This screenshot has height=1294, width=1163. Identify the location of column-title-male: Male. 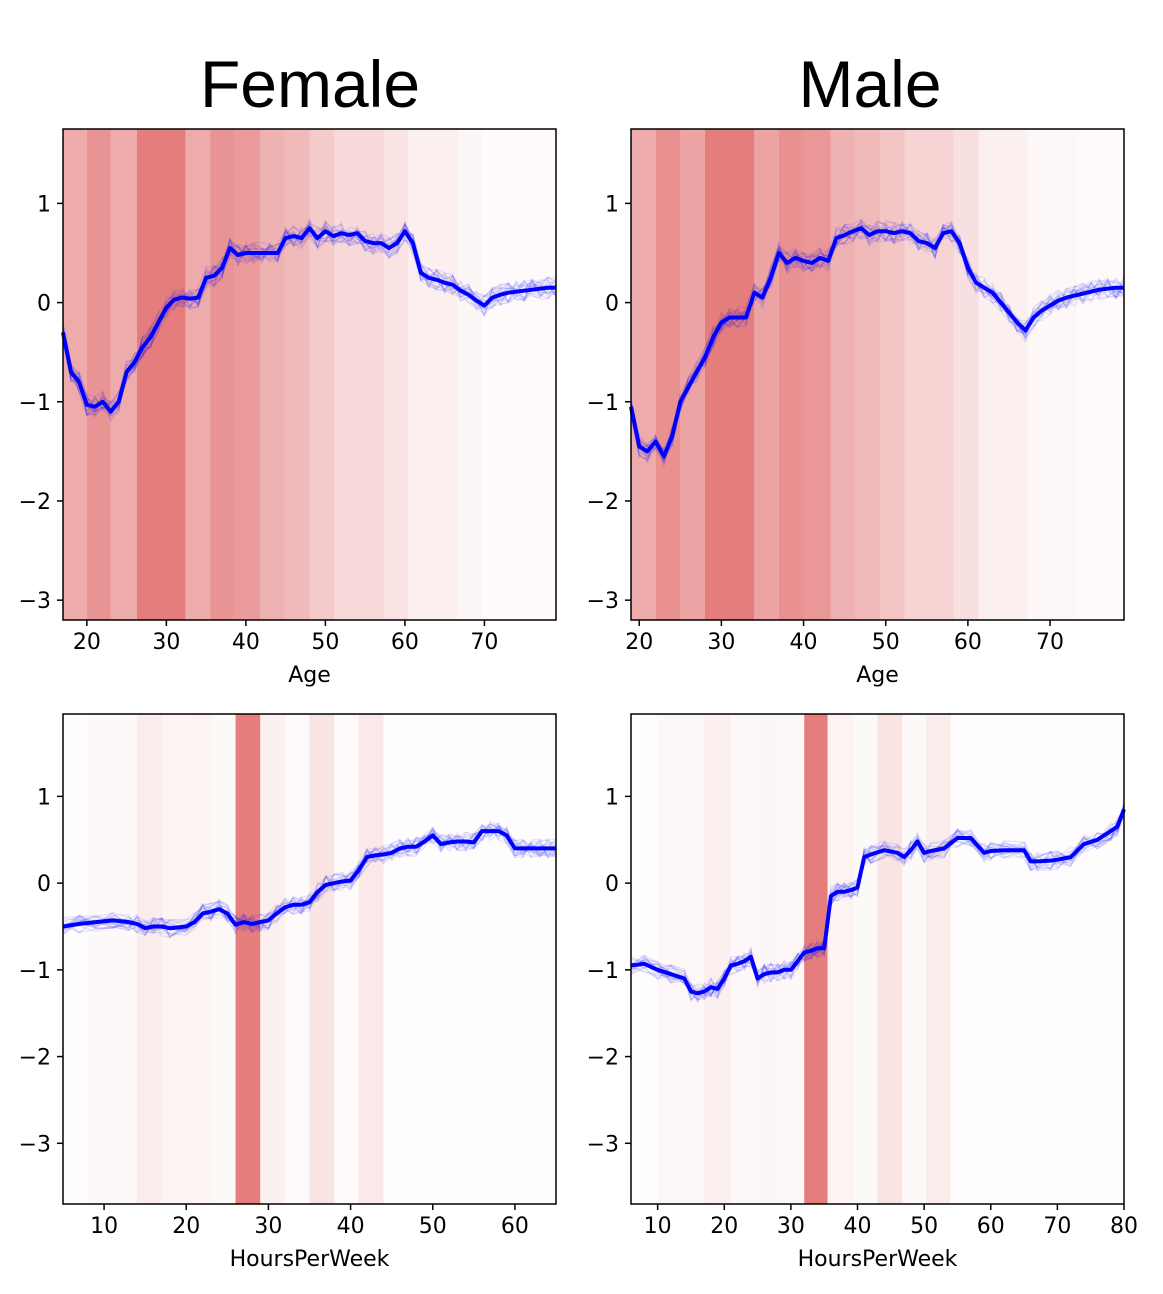
(869, 84).